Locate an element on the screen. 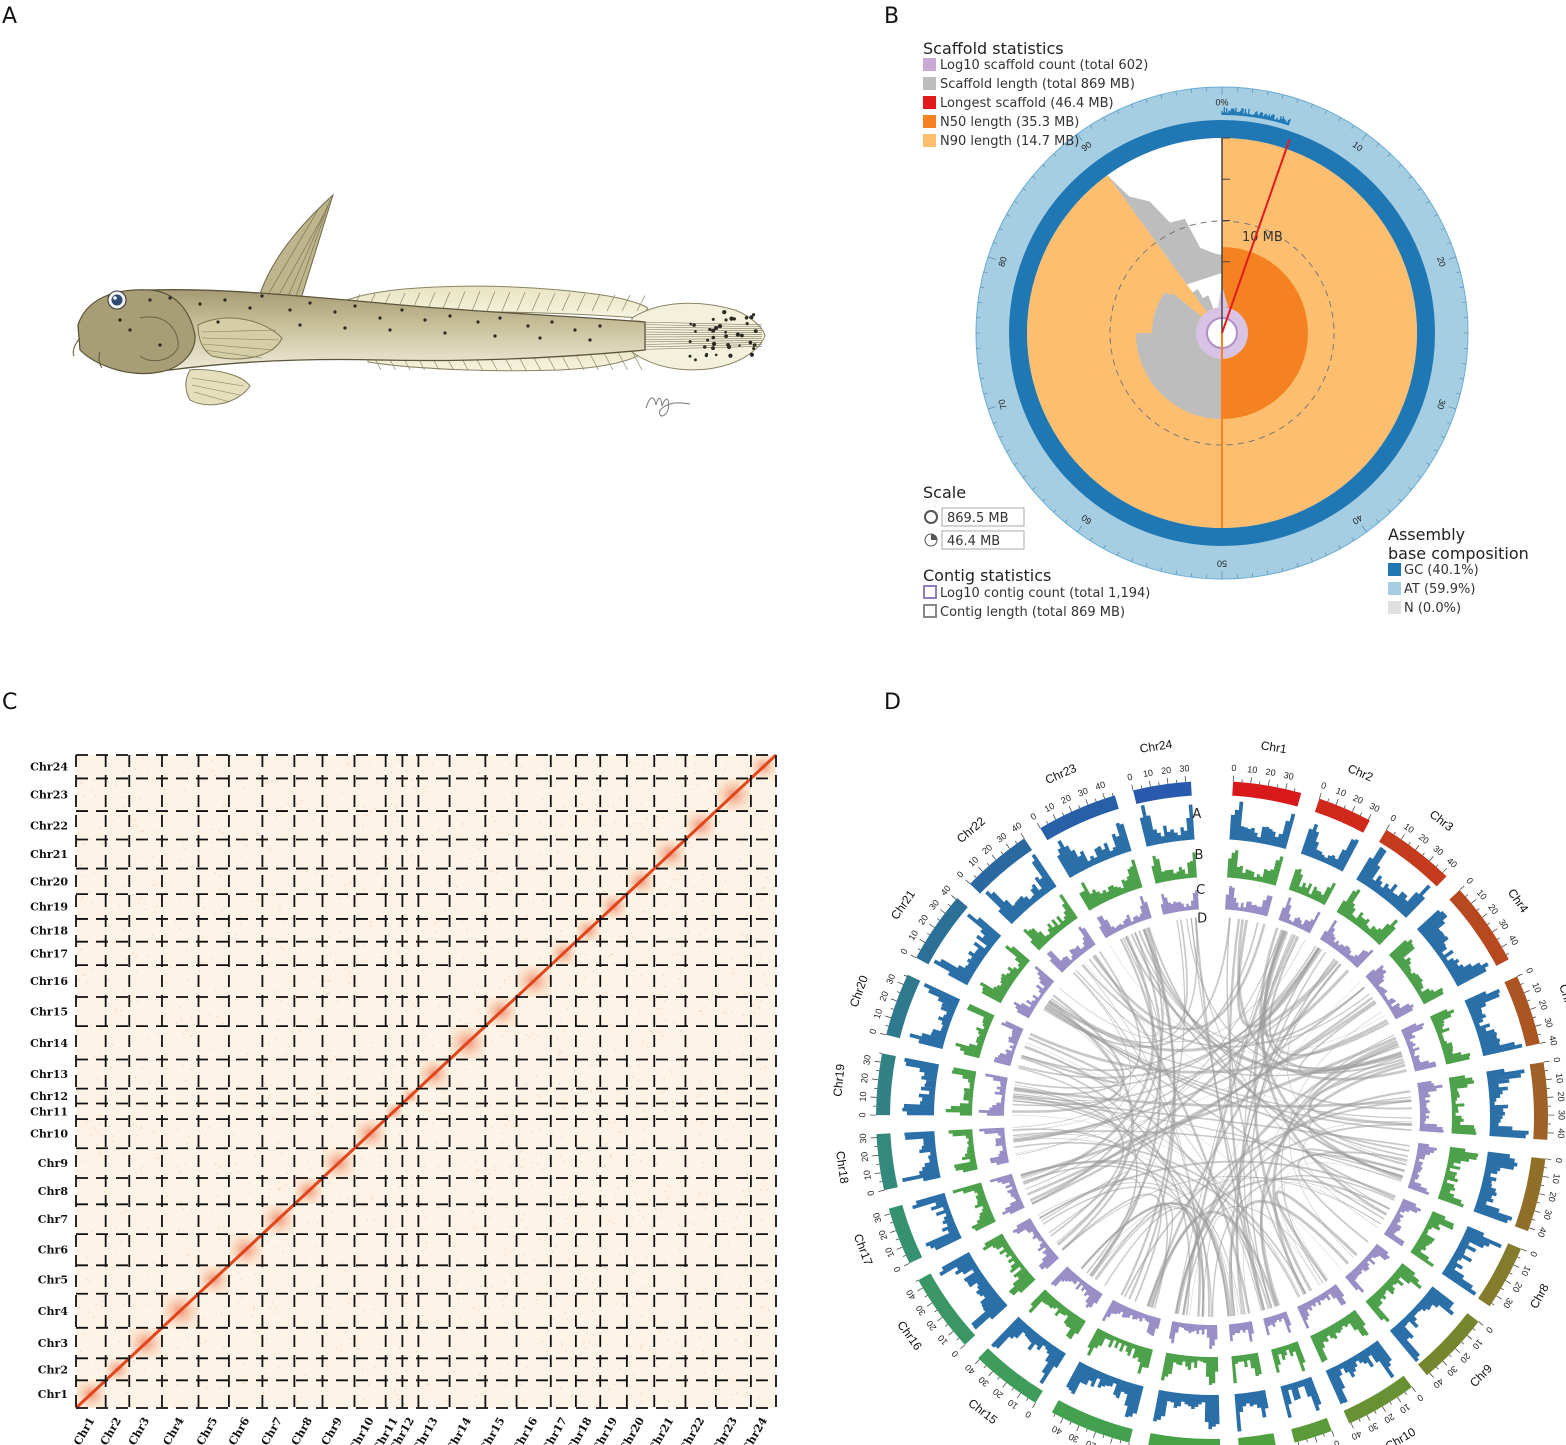 The height and width of the screenshot is (1445, 1566). percent-tick-label: 0% is located at coordinates (1221, 102).